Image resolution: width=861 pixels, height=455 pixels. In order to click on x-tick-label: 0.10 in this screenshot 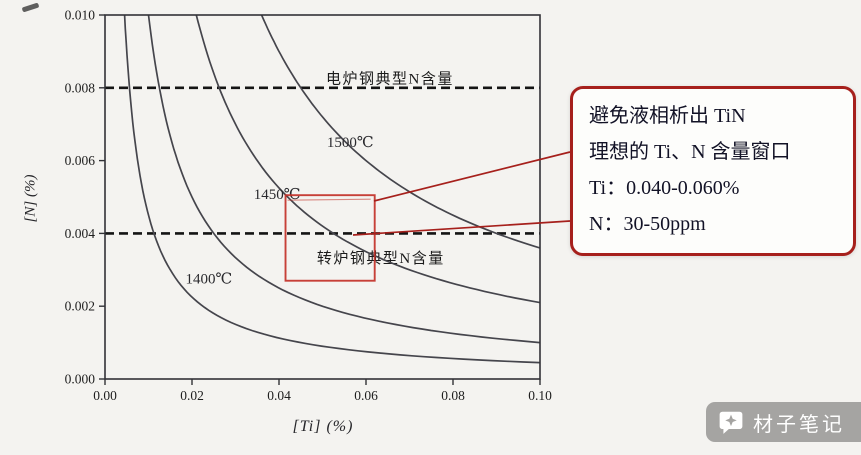, I will do `click(540, 395)`.